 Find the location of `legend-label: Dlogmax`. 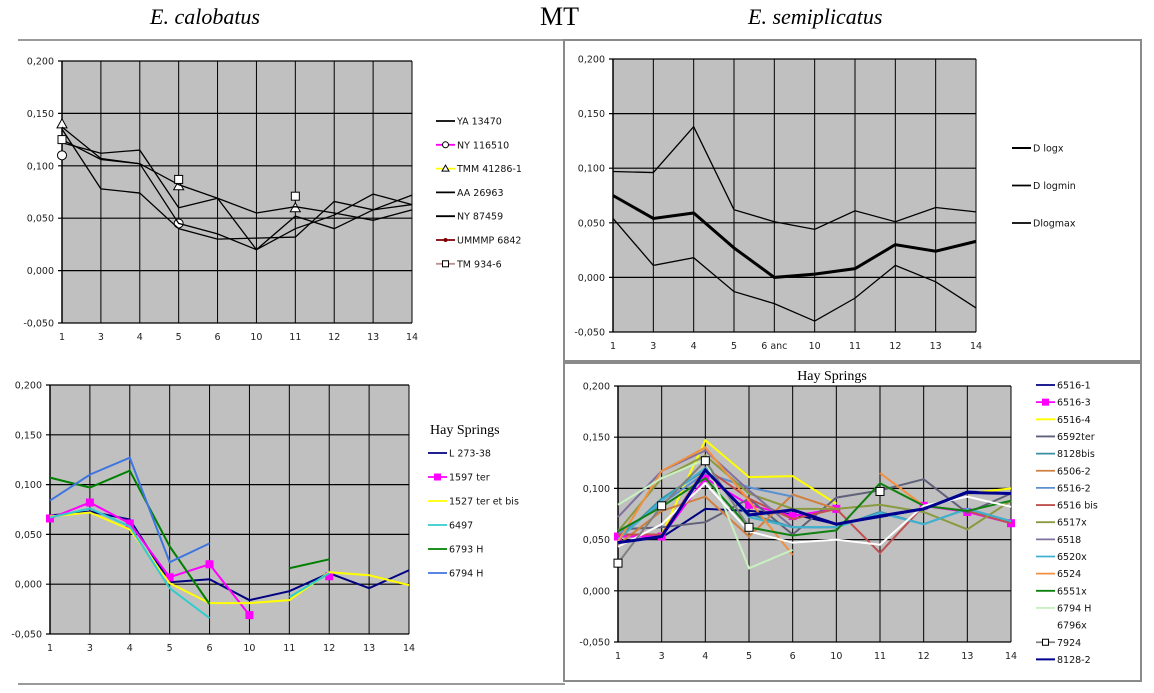

legend-label: Dlogmax is located at coordinates (1054, 224).